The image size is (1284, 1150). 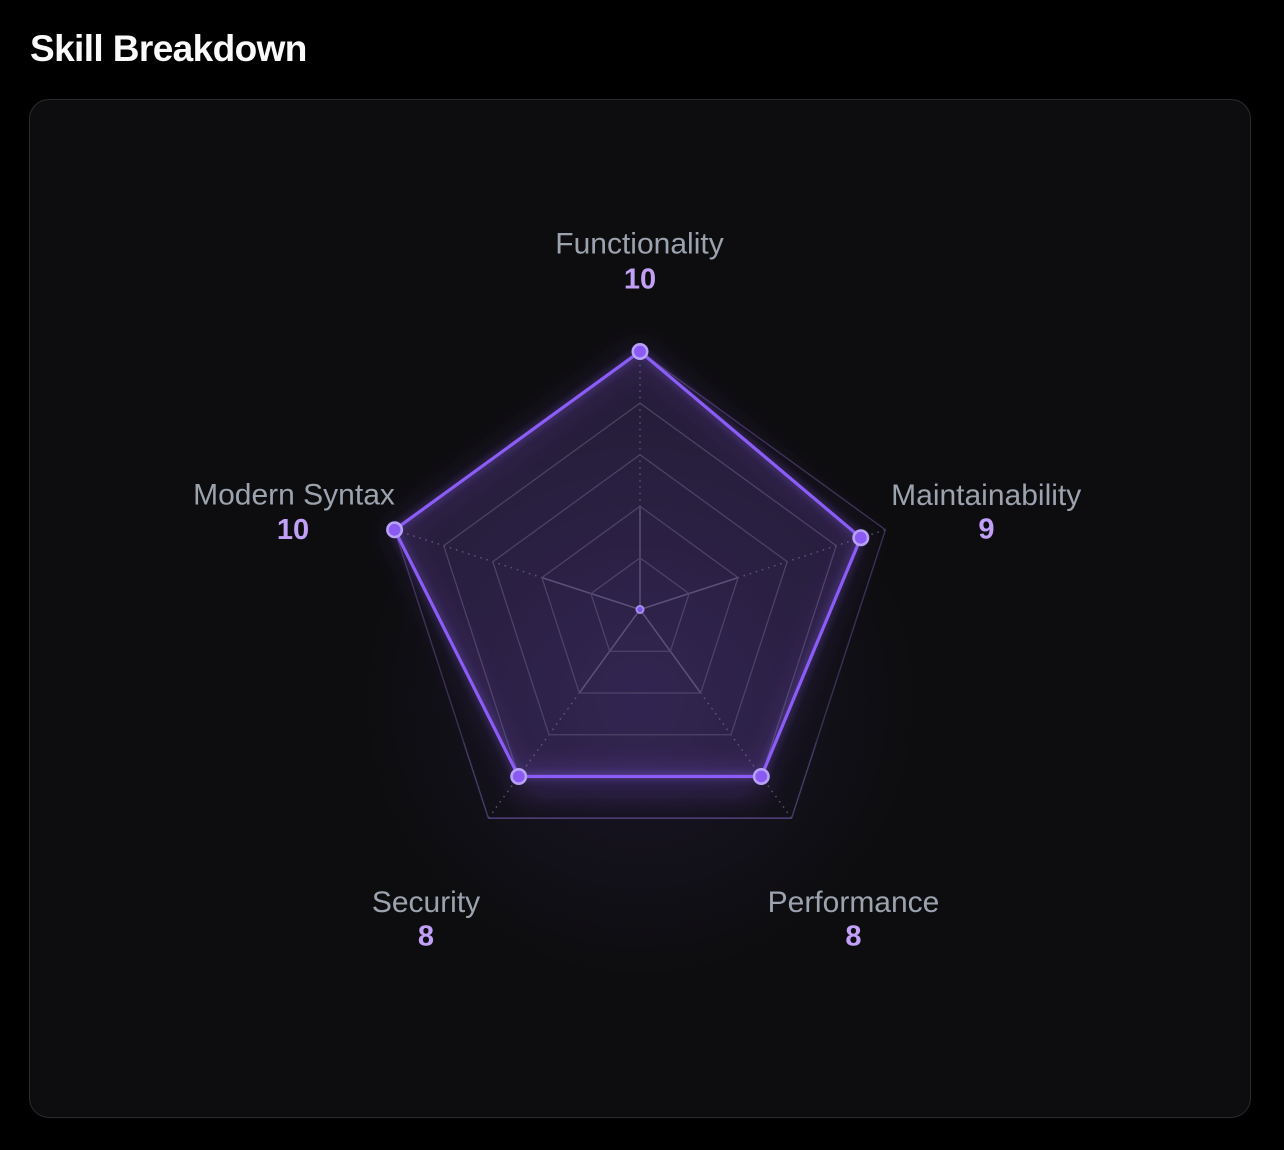 I want to click on svg-text: Performance, so click(x=854, y=902).